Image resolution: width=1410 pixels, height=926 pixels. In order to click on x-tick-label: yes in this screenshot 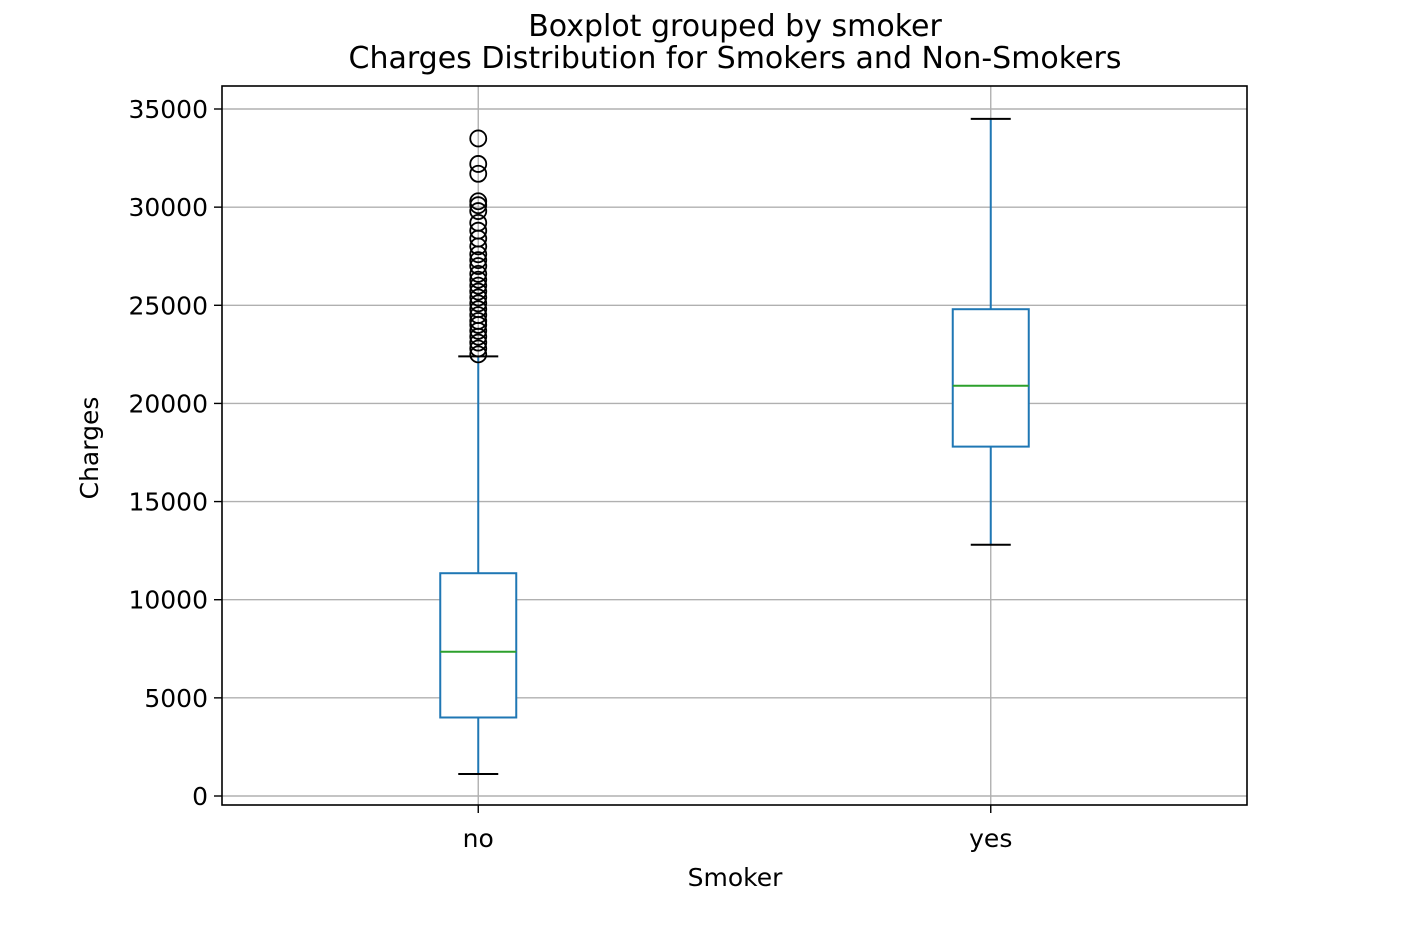, I will do `click(990, 838)`.